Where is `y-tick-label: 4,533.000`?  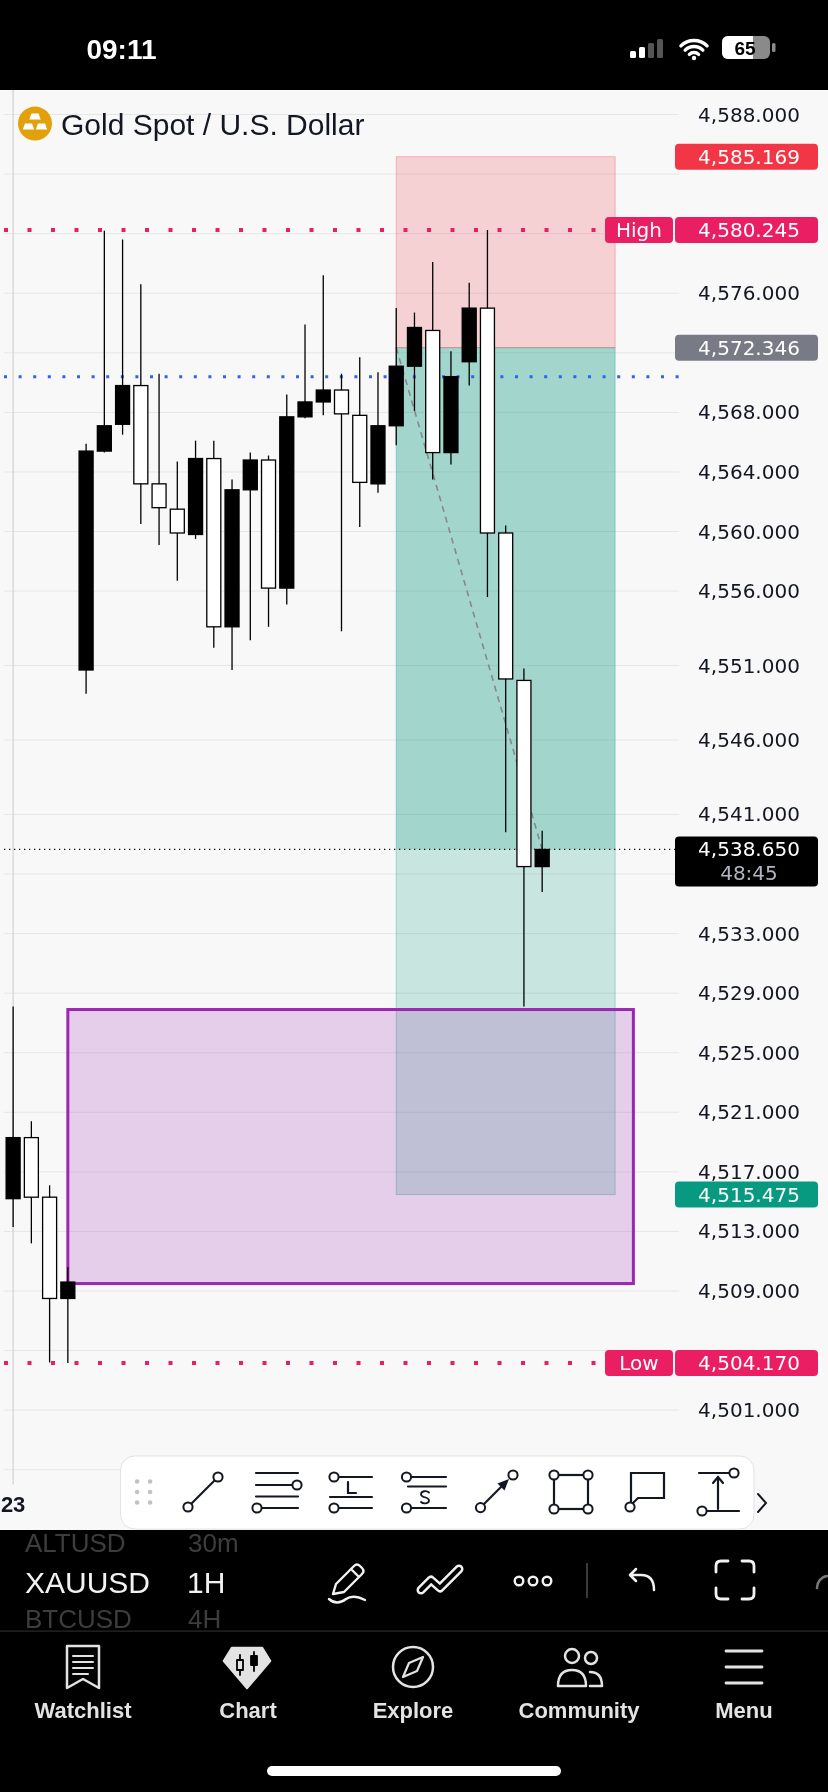 y-tick-label: 4,533.000 is located at coordinates (749, 933).